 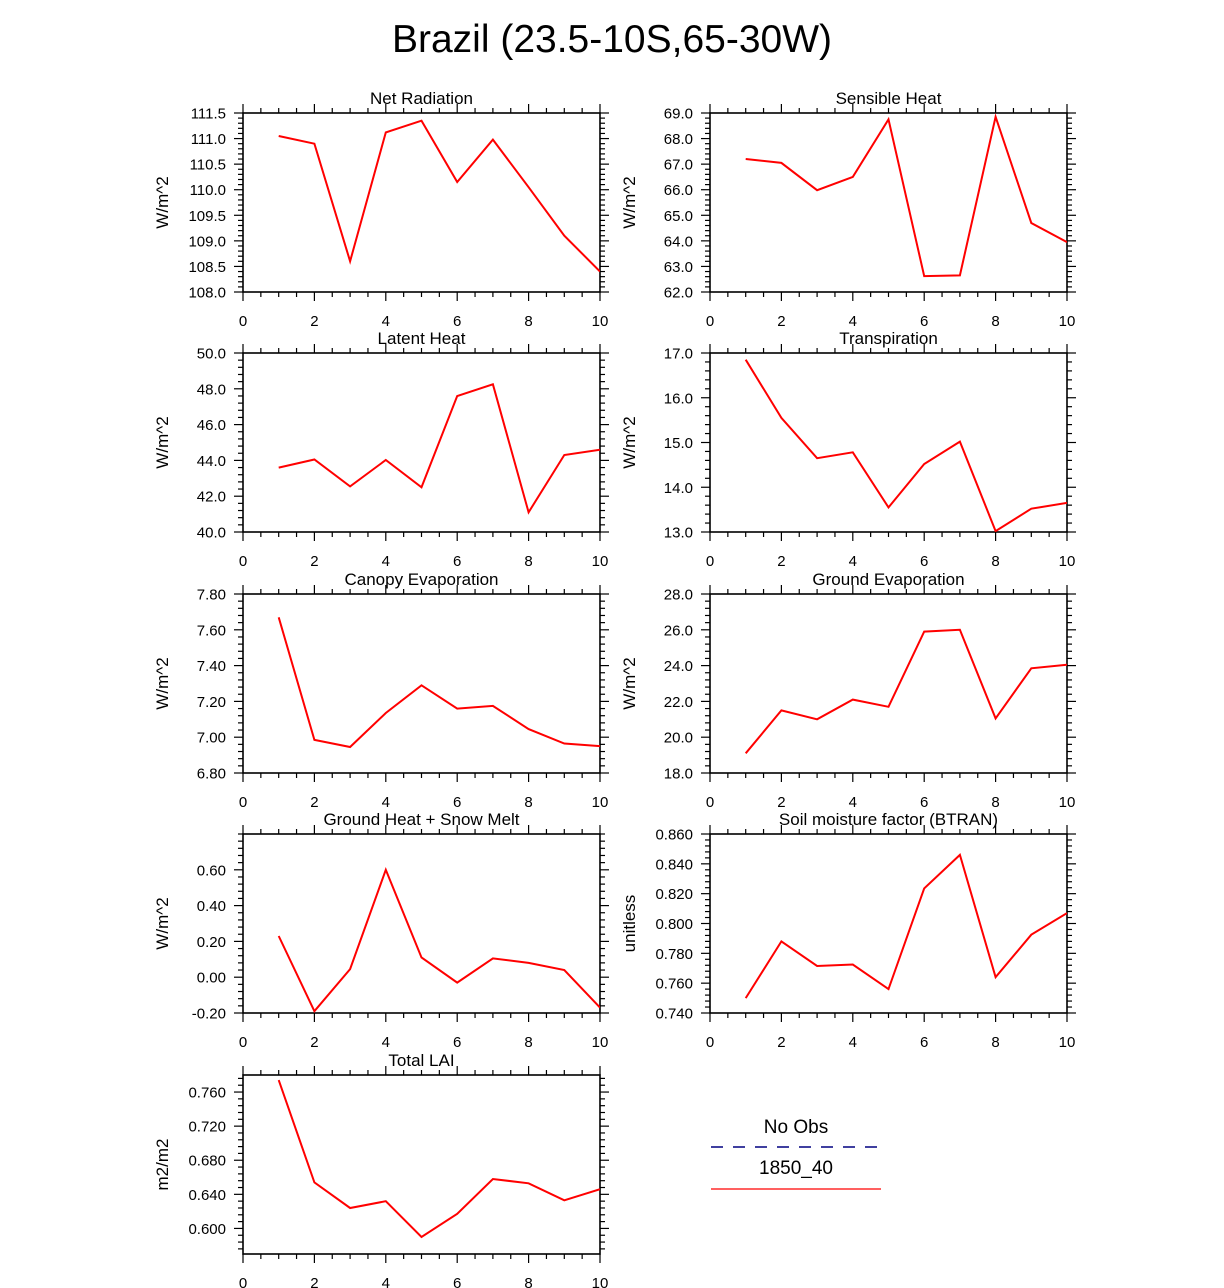 What do you see at coordinates (386, 561) in the screenshot?
I see `panel-latent-heat-xtick-label: 4` at bounding box center [386, 561].